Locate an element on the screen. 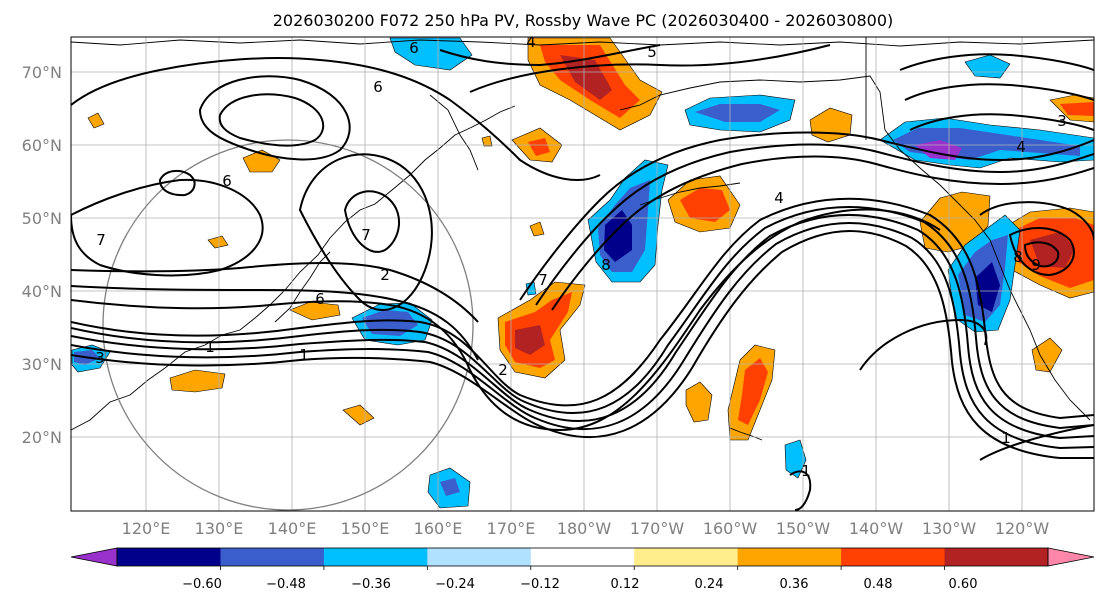  colorbar-ticks is located at coordinates (582, 568).